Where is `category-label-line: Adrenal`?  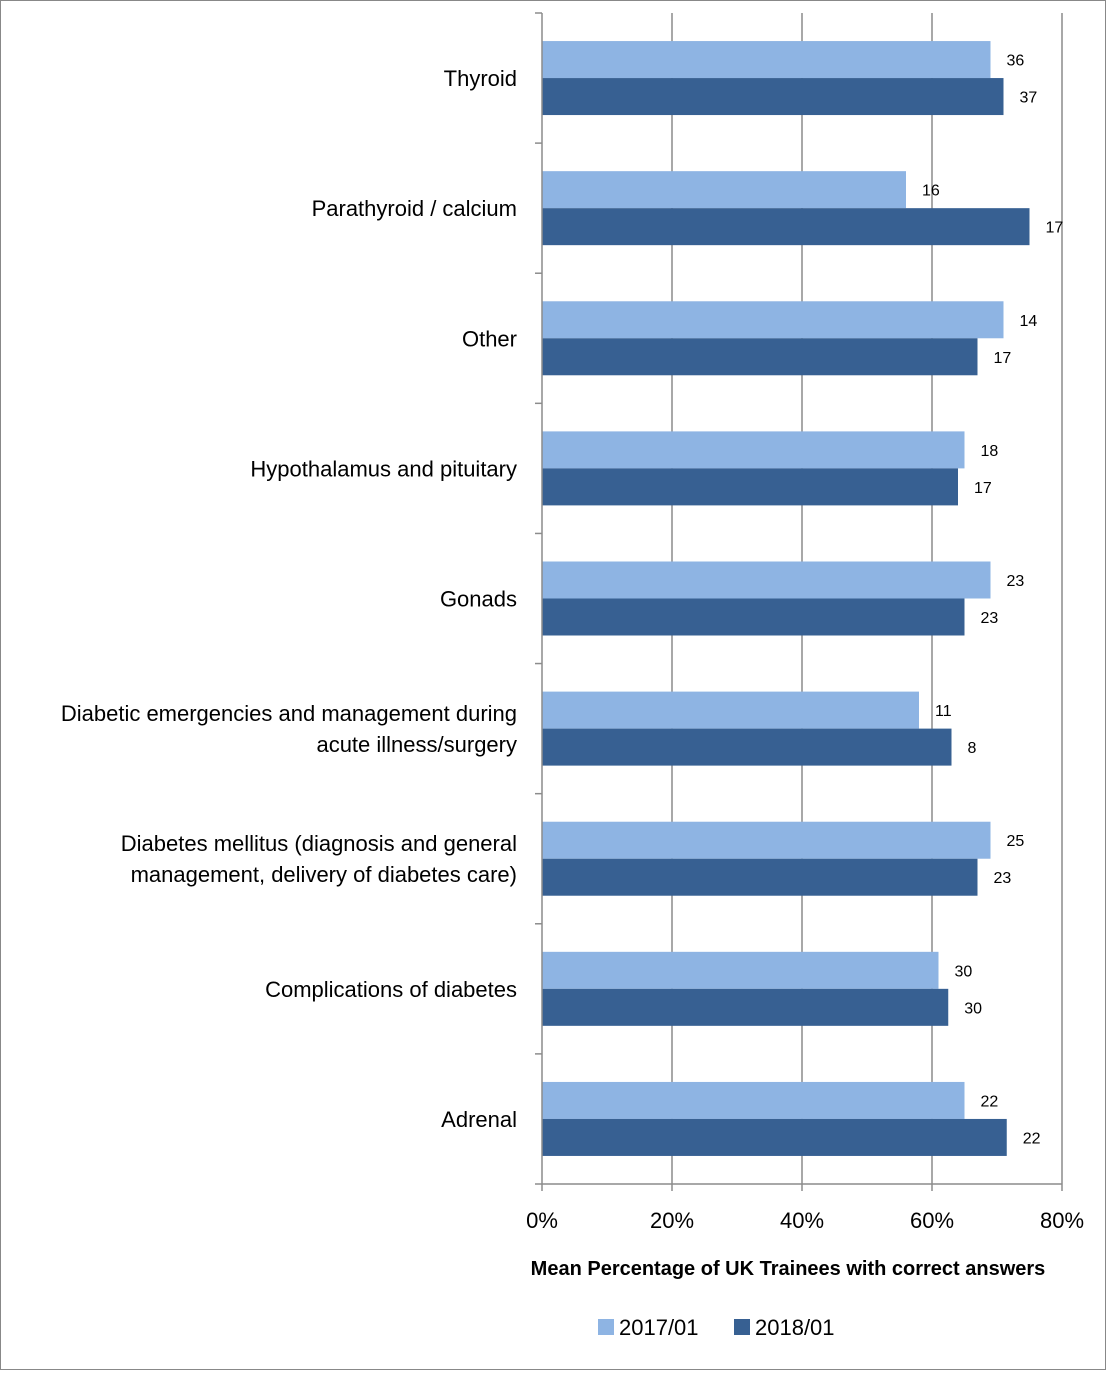 category-label-line: Adrenal is located at coordinates (479, 1119).